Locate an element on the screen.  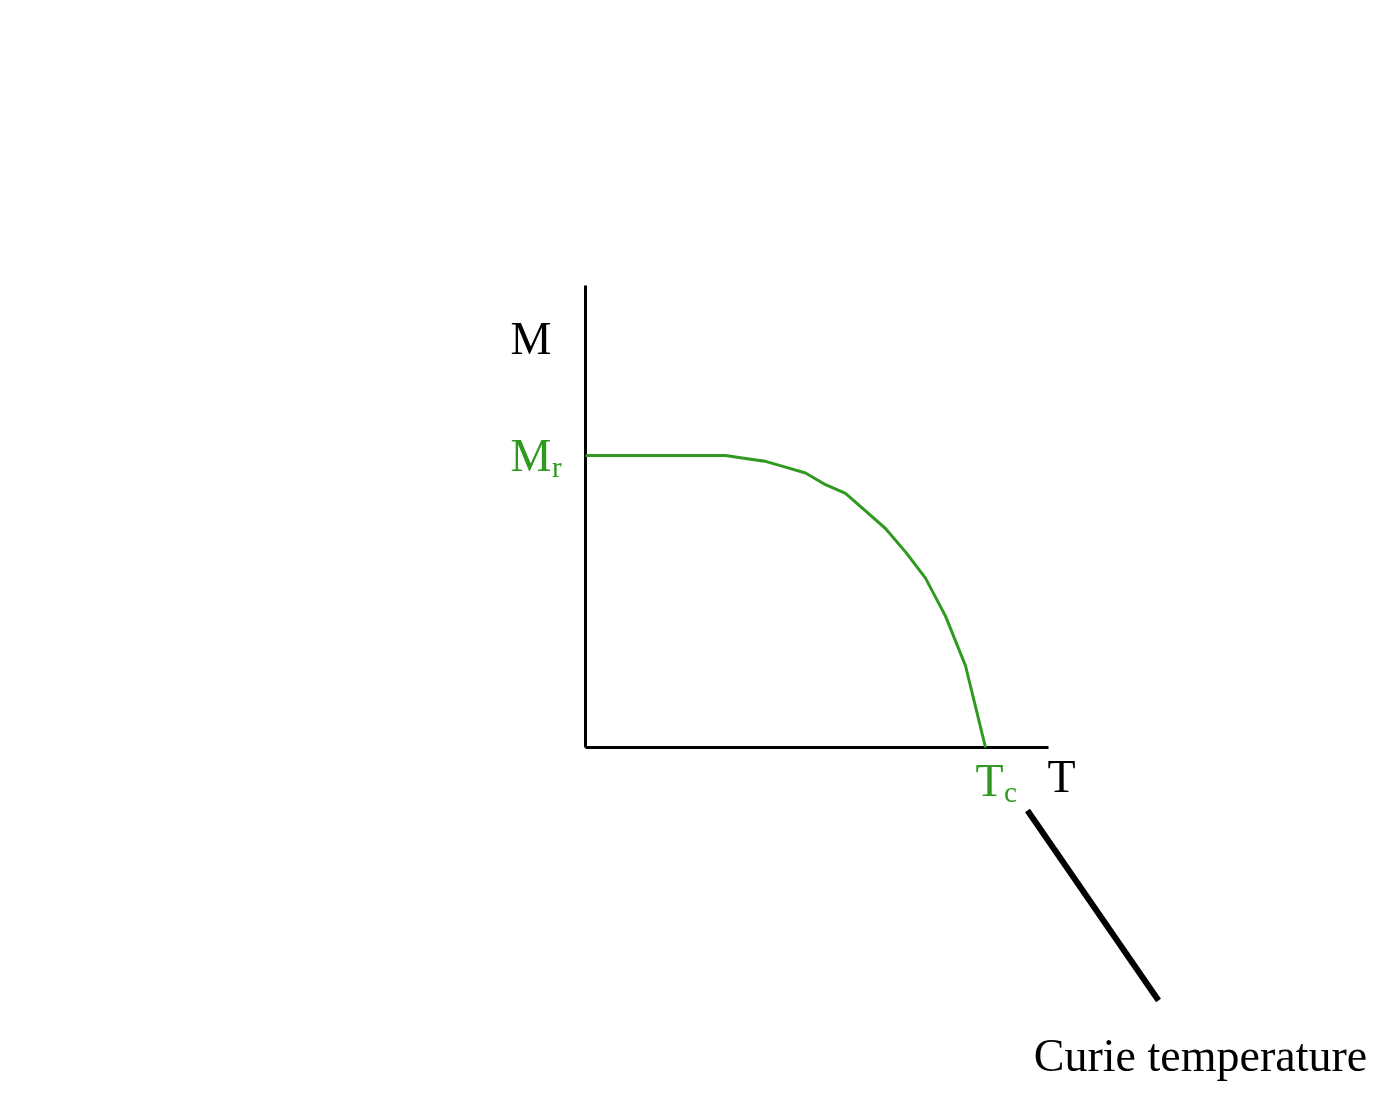
y-axis-title: M is located at coordinates (531, 338).